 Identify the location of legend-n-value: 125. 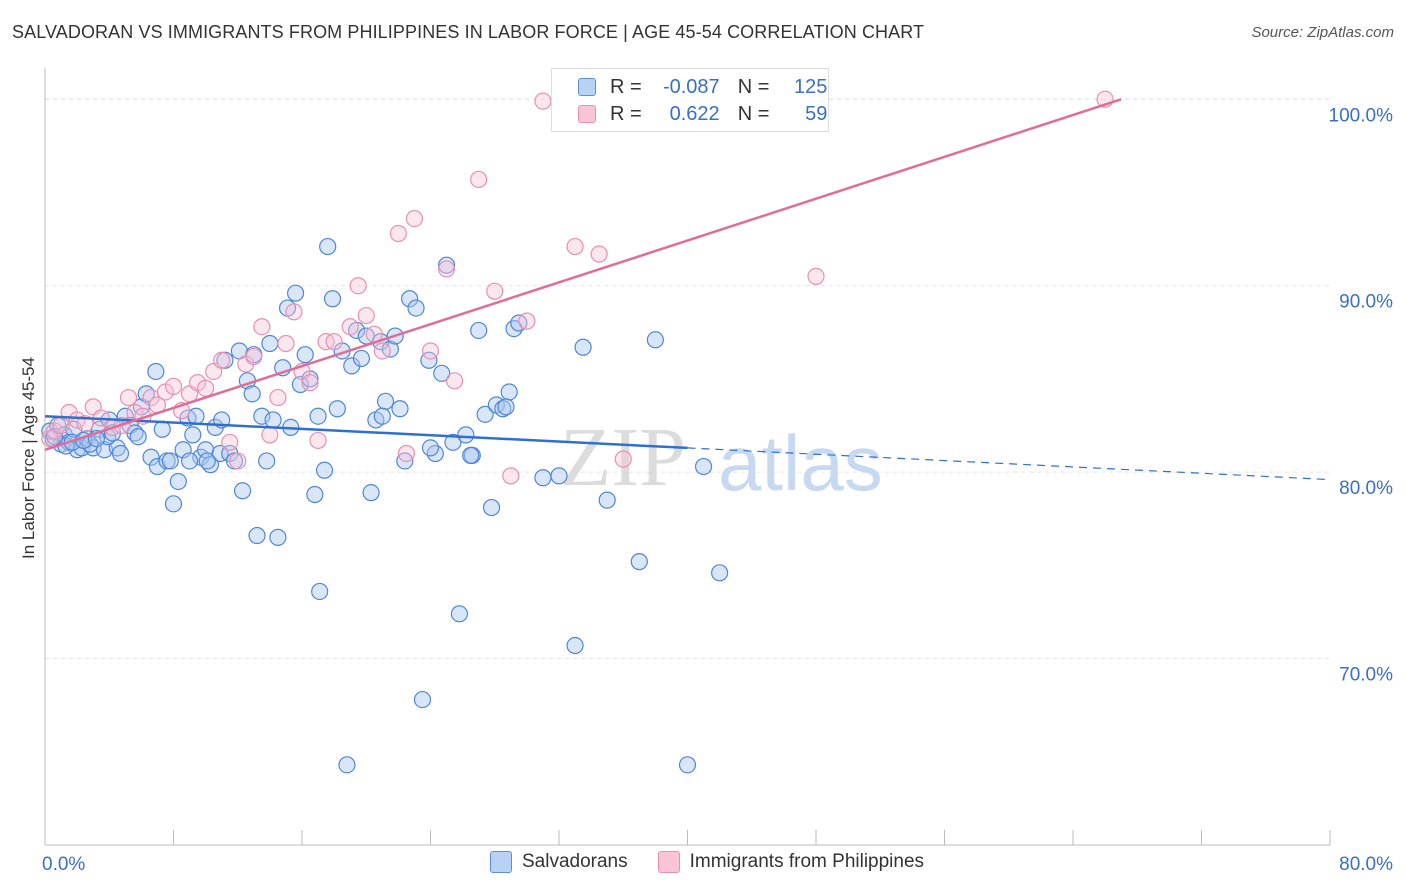
(811, 86).